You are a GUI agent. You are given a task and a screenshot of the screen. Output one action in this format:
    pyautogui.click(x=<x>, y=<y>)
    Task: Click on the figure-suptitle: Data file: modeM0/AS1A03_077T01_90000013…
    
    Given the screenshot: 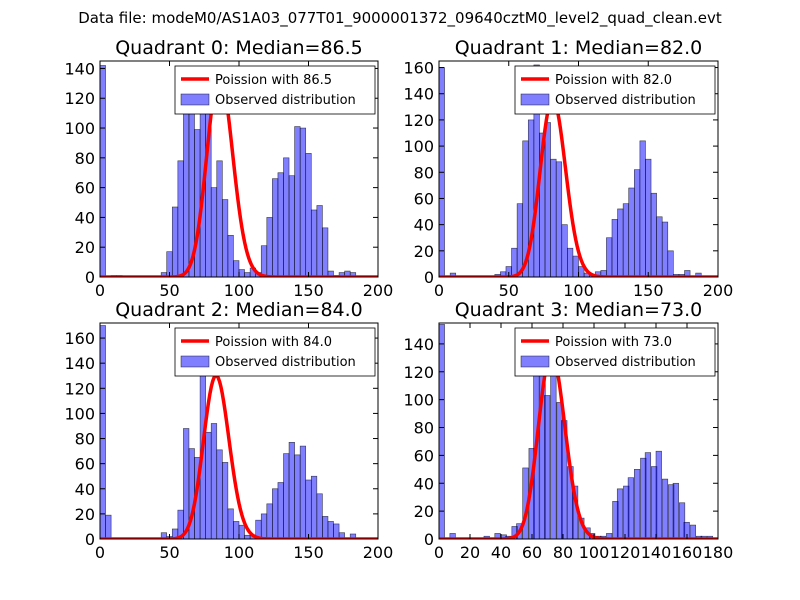 What is the action you would take?
    pyautogui.click(x=400, y=18)
    